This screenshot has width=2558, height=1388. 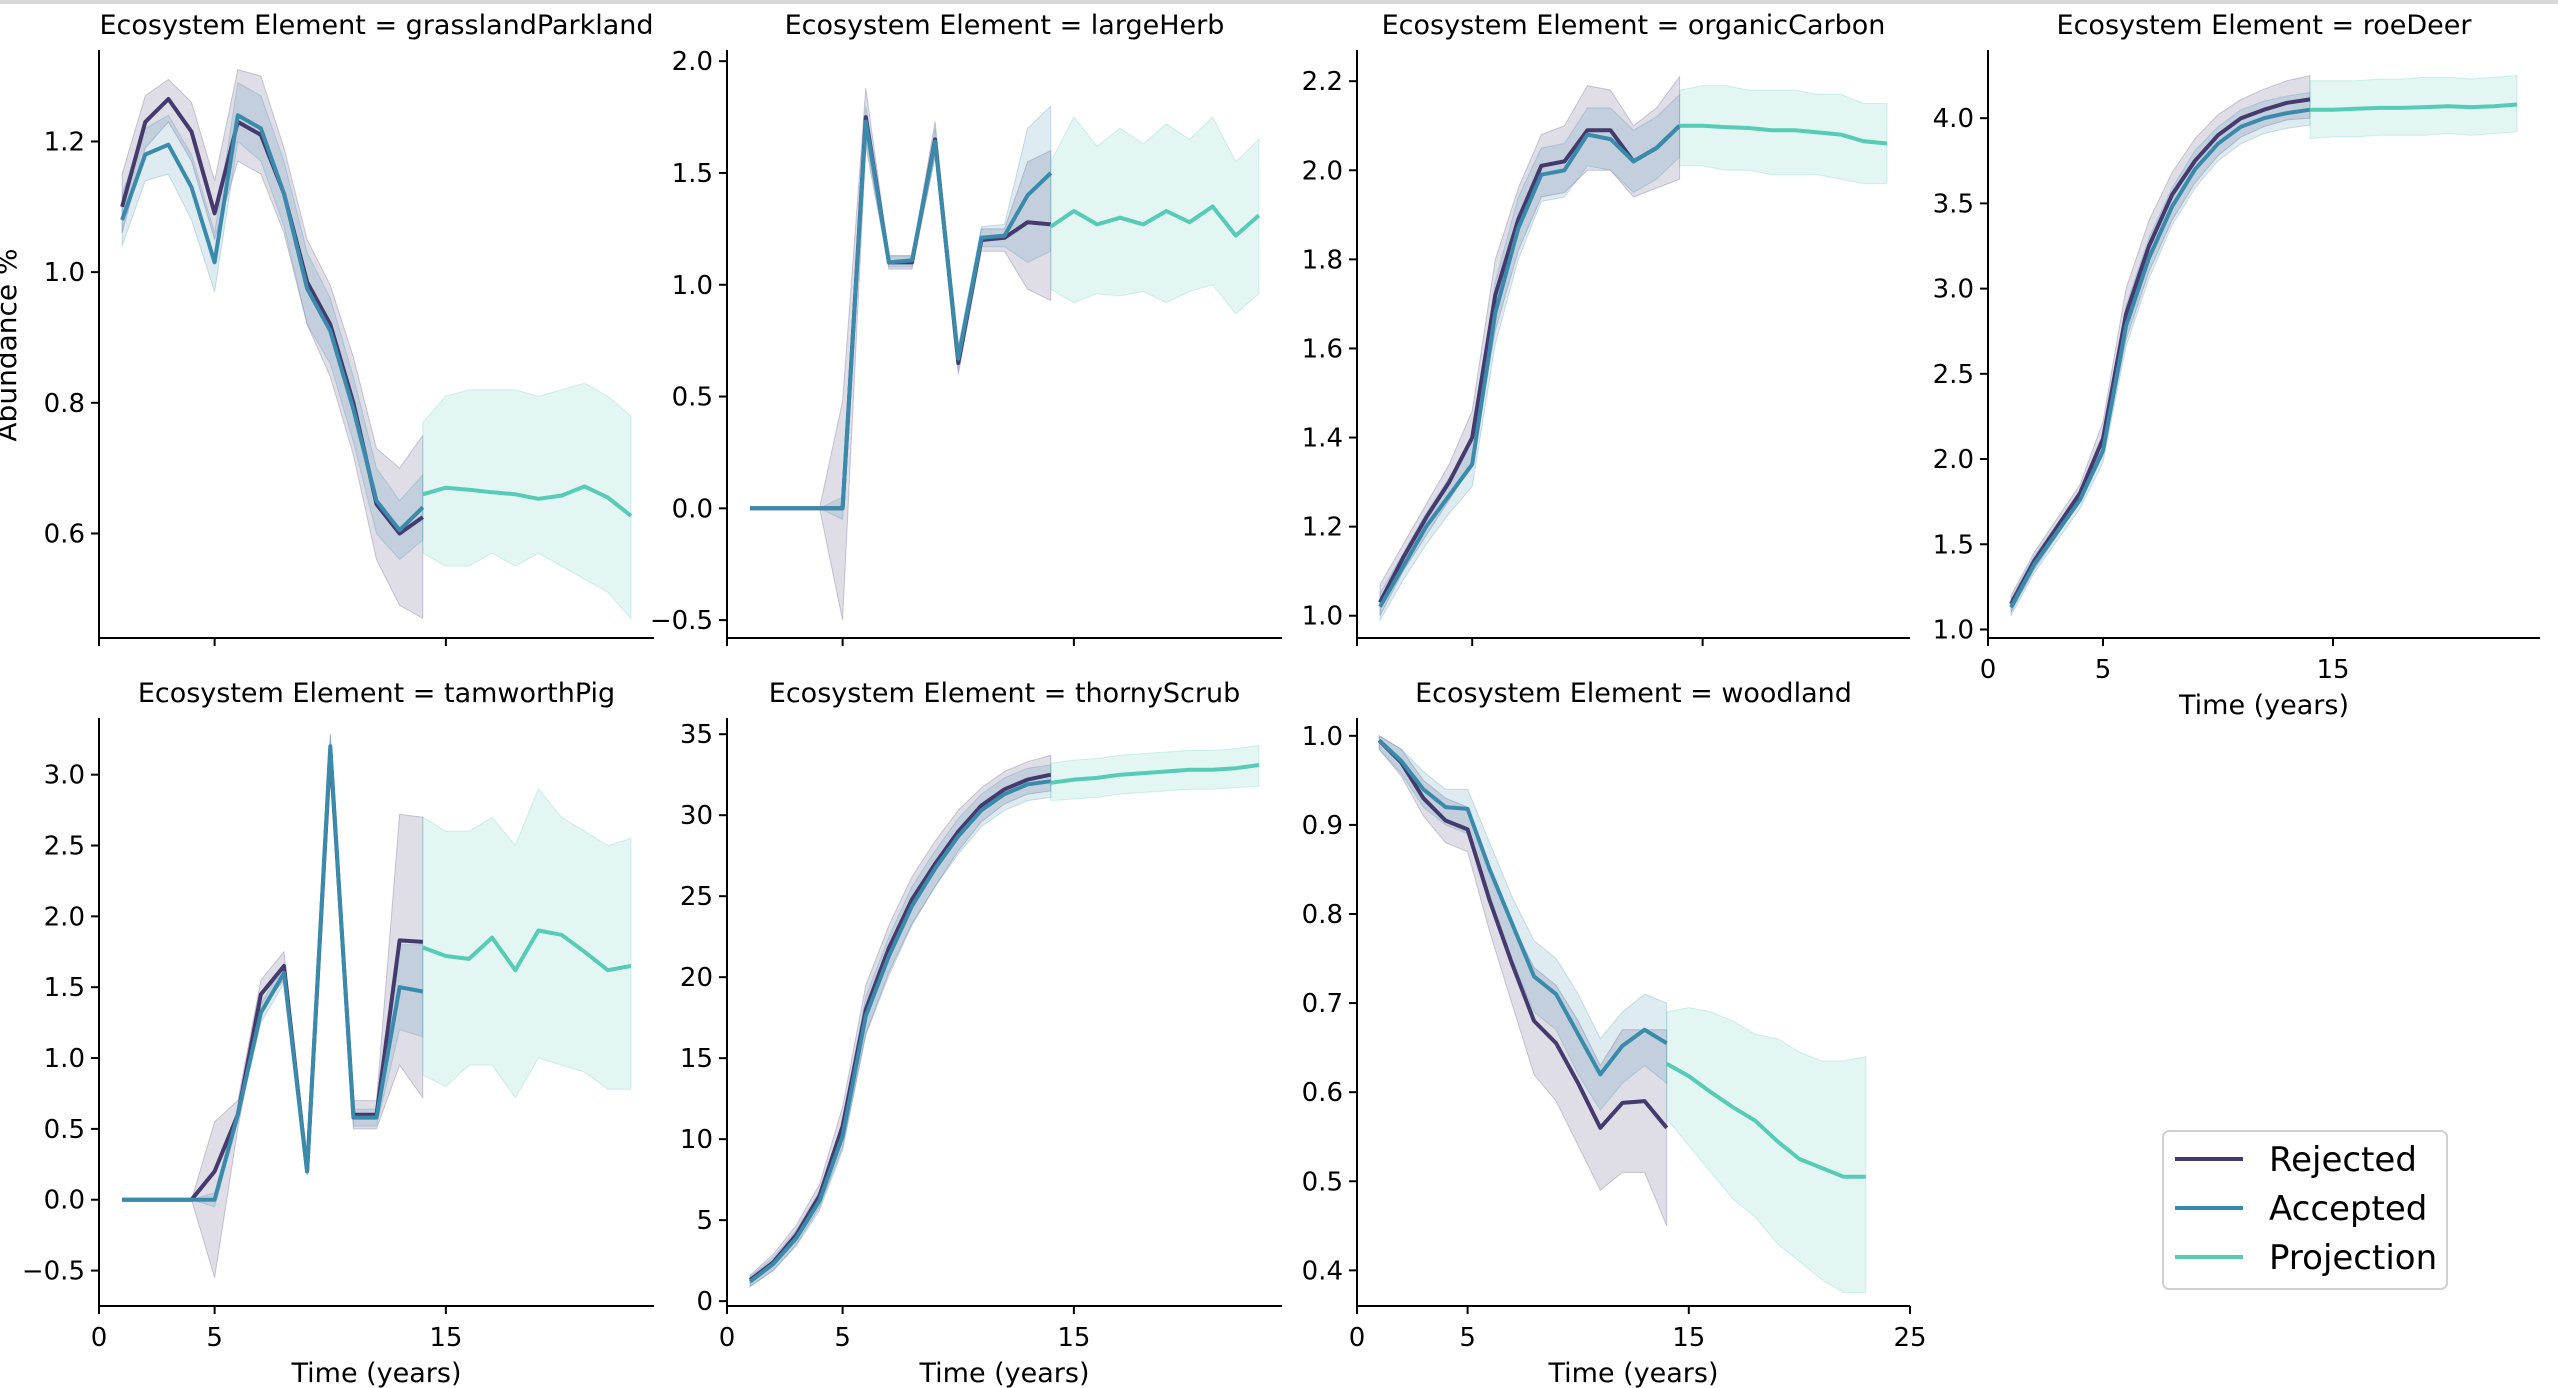 What do you see at coordinates (704, 1221) in the screenshot?
I see `y-tick-label: 5` at bounding box center [704, 1221].